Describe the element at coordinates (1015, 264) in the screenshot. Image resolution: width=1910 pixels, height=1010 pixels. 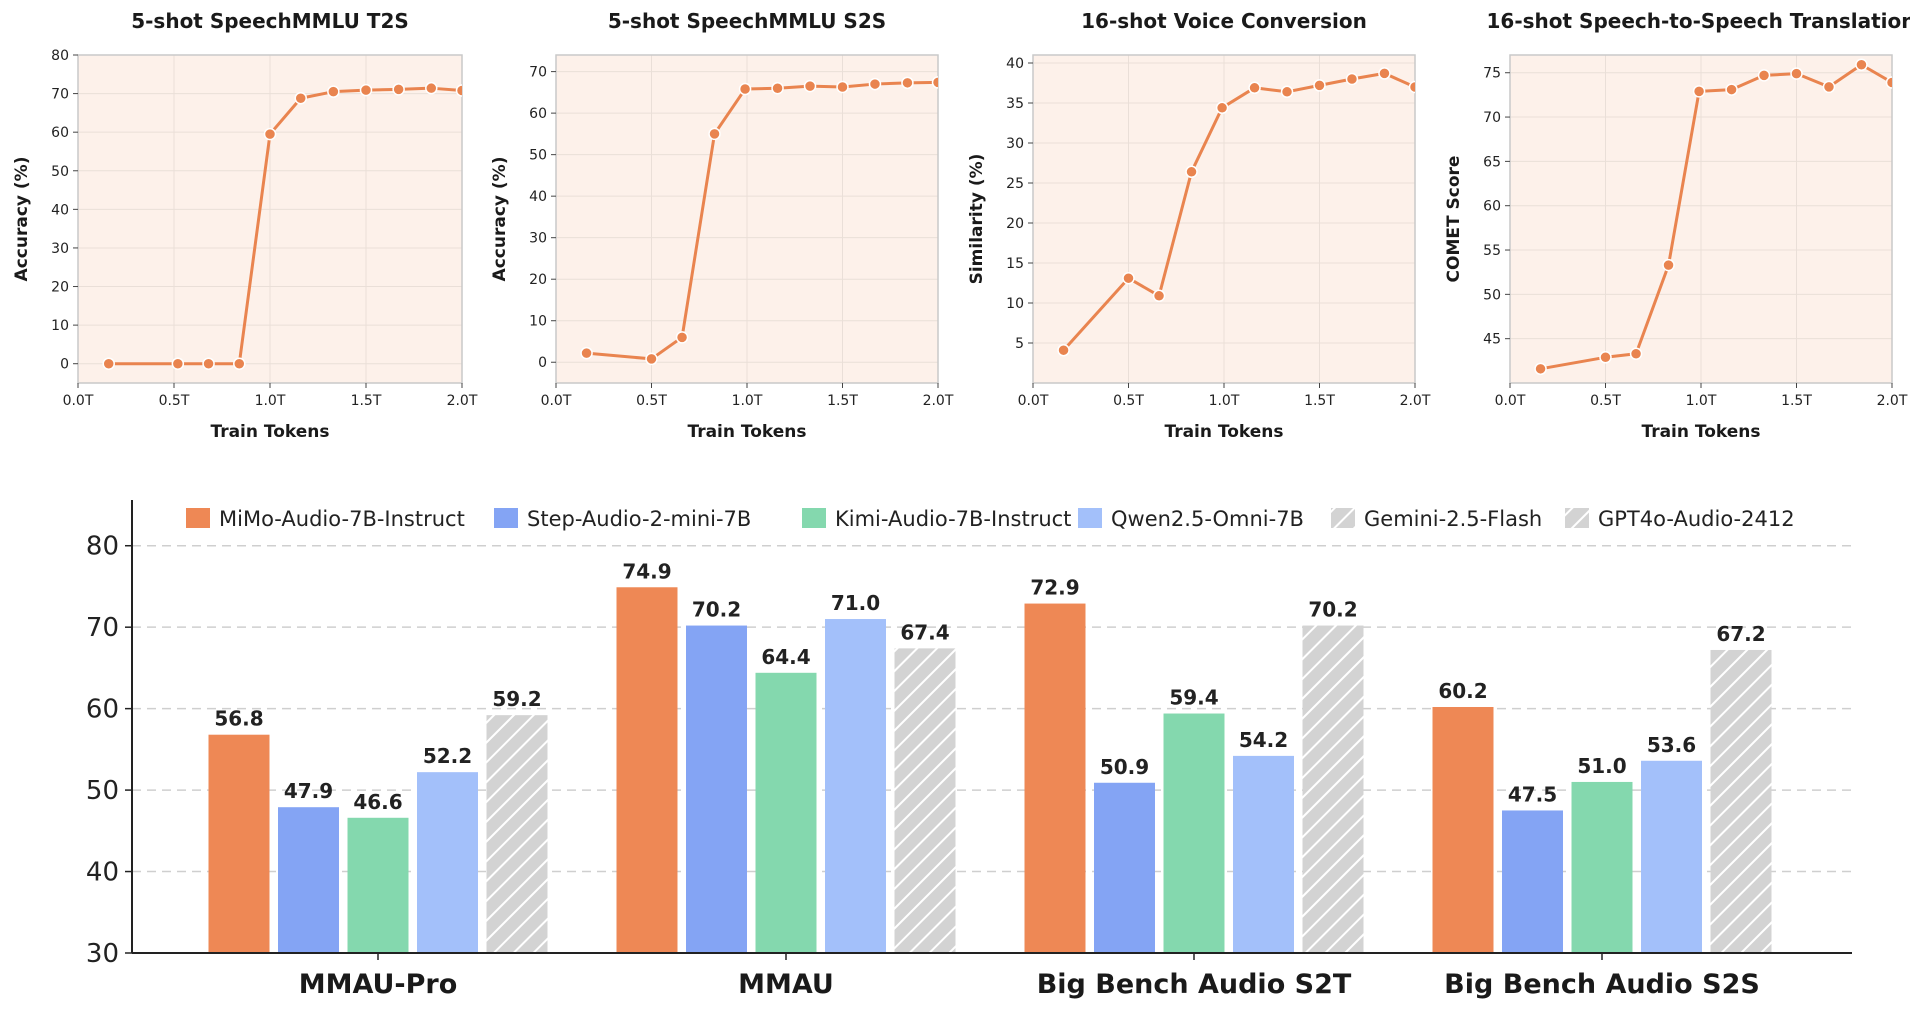
I see `y-tick-label: 15` at that location.